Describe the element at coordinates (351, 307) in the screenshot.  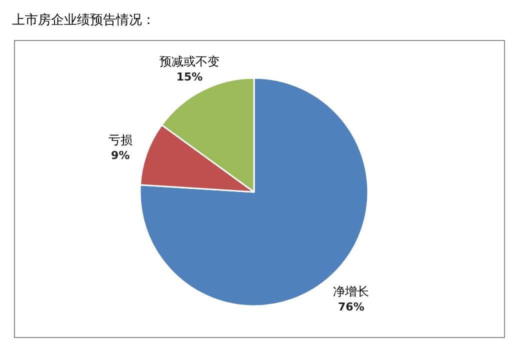
I see `data-label: 76%` at that location.